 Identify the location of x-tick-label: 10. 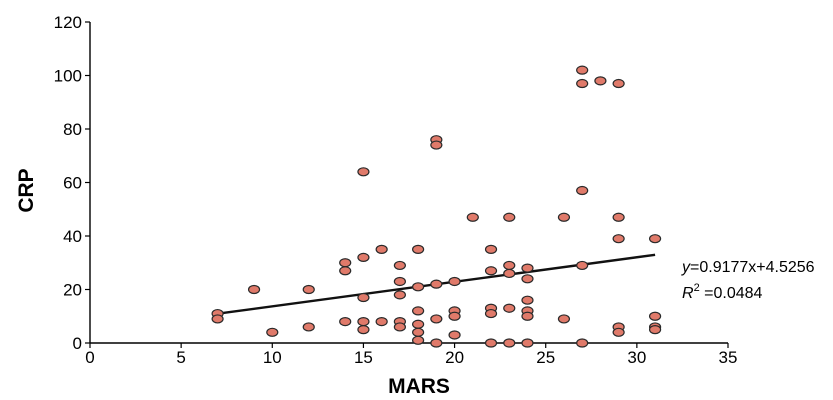
(272, 357).